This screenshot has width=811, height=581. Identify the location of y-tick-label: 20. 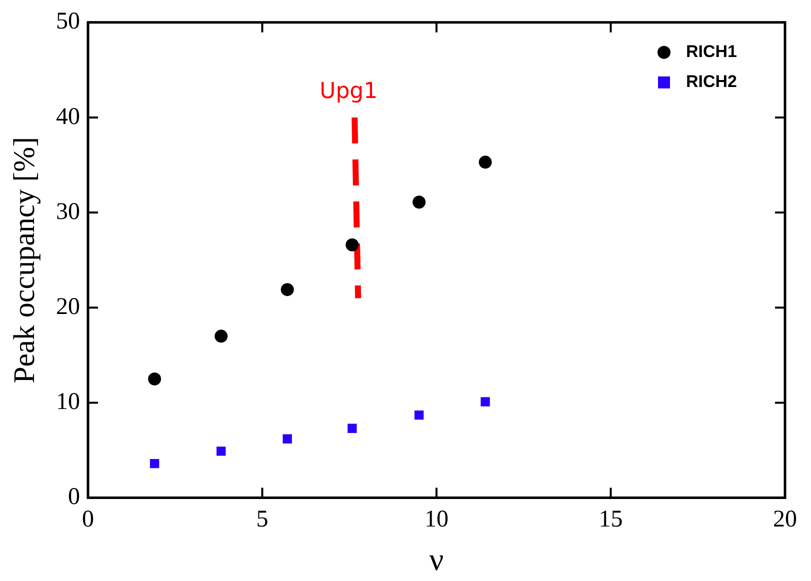
(68, 307).